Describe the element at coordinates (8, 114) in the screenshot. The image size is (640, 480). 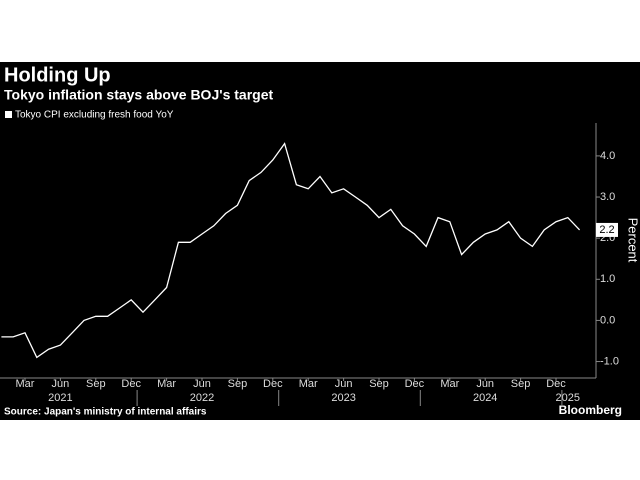
I see `legend-swatch` at that location.